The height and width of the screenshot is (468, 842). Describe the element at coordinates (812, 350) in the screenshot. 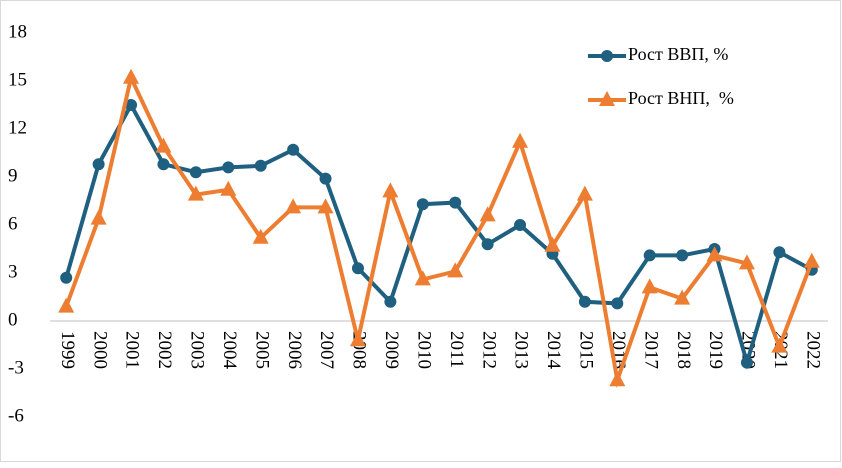

I see `x-tick-label: 2022` at that location.